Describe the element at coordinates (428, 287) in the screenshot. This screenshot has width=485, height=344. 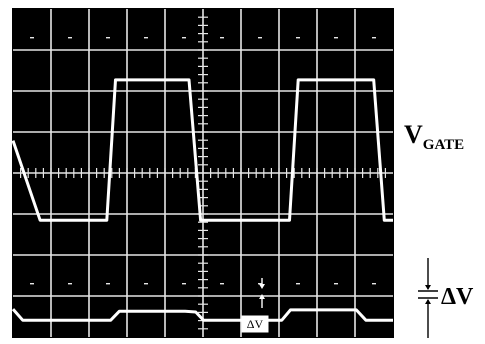
I see `side-arrowhead-top` at that location.